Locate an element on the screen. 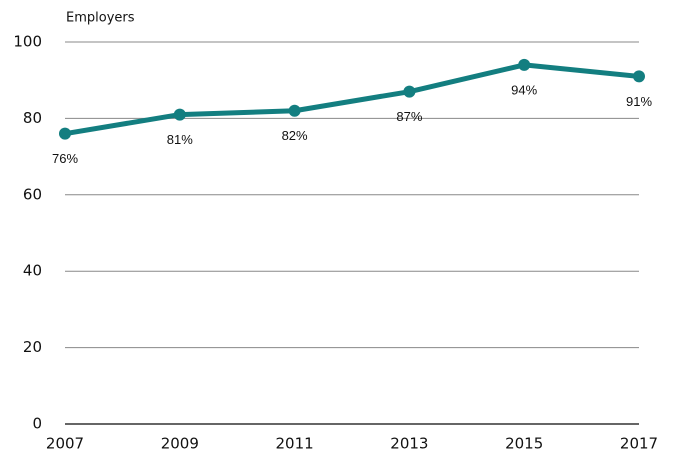 The height and width of the screenshot is (458, 675). value-label: 81% is located at coordinates (180, 139).